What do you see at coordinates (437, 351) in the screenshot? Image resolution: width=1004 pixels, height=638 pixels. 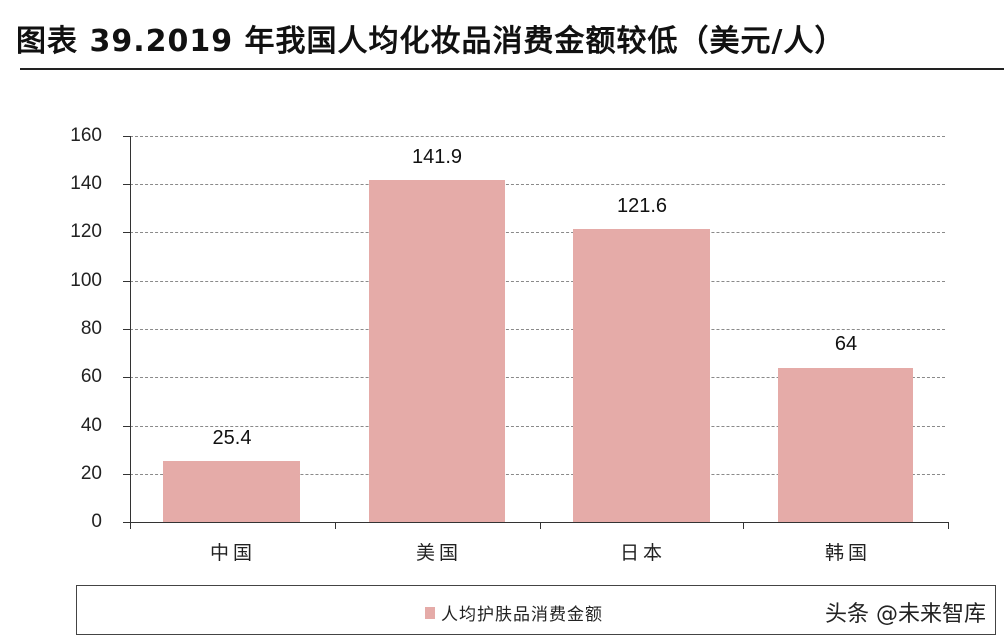 I see `bar-usa` at bounding box center [437, 351].